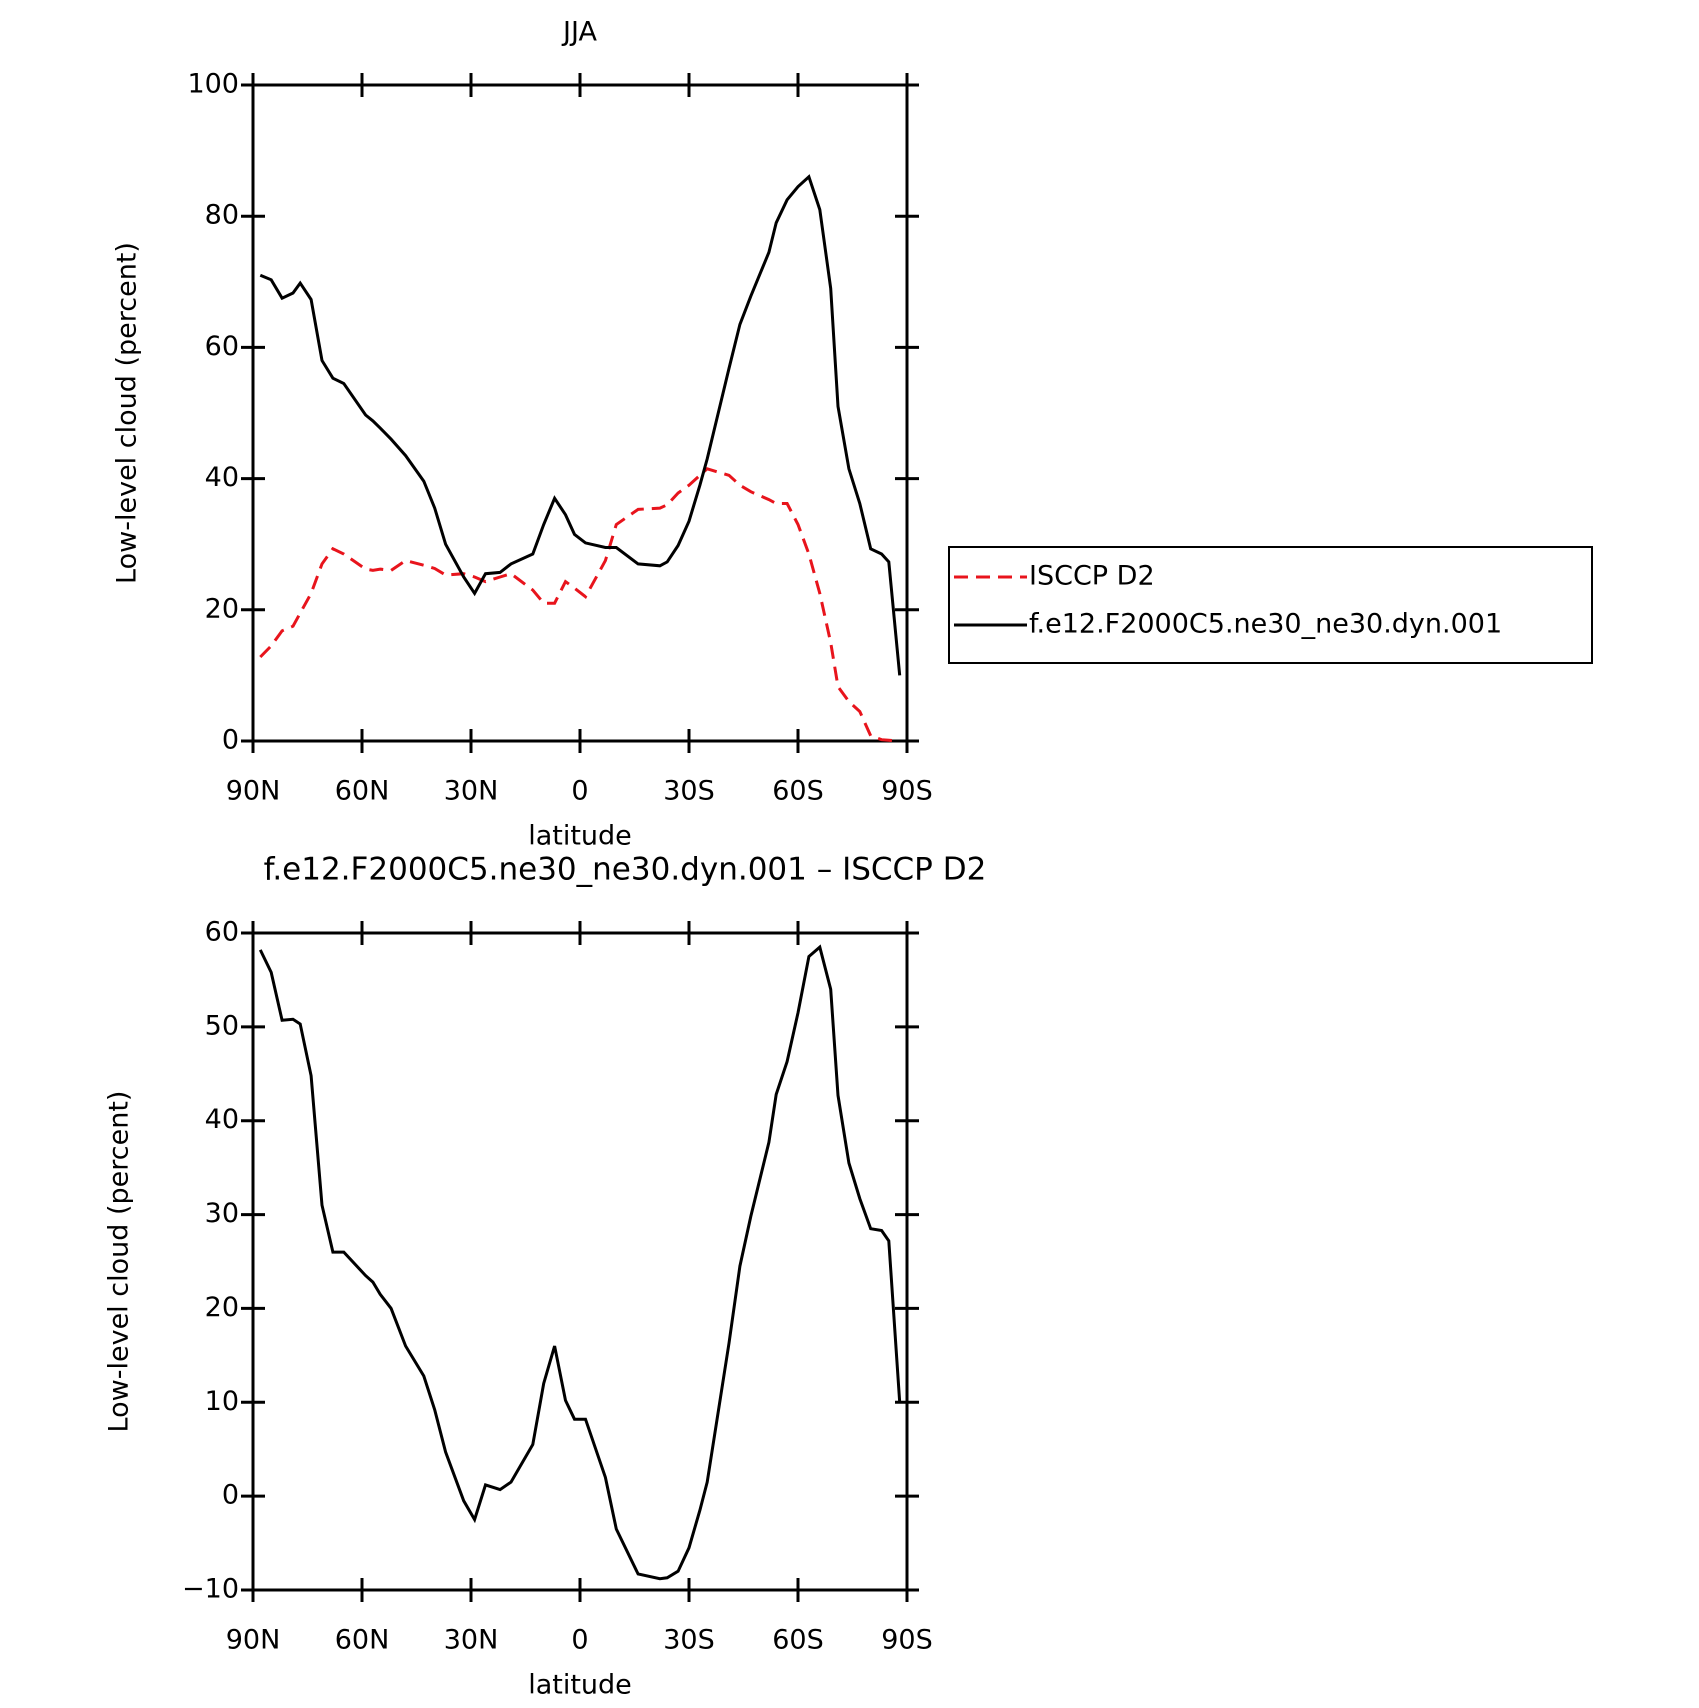 The height and width of the screenshot is (1708, 1699). I want to click on y-tick-label: 30, so click(222, 1213).